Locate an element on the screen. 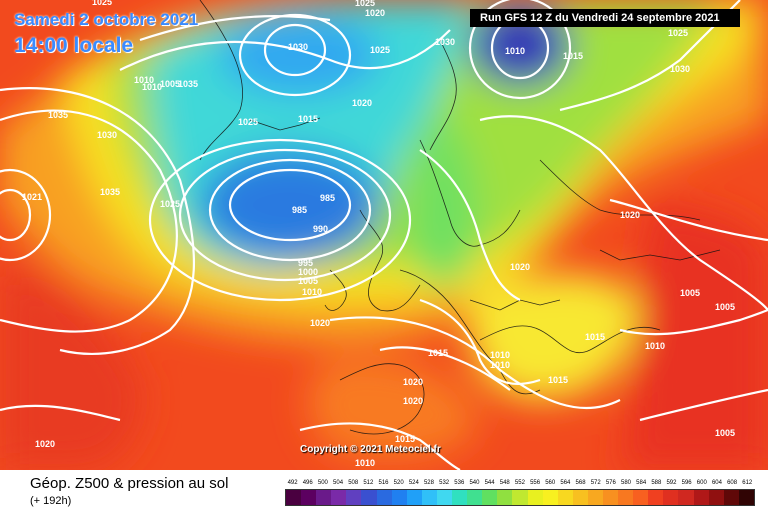  footer-subtitle: (+ 192h) is located at coordinates (51, 501).